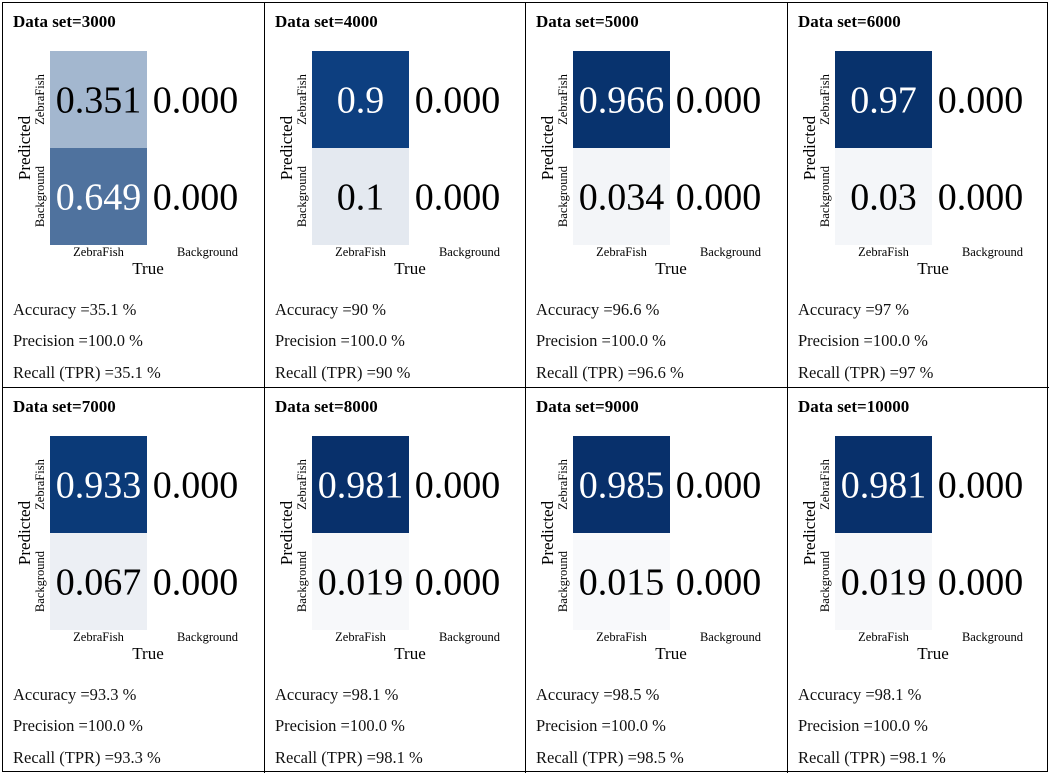 Image resolution: width=1052 pixels, height=776 pixels. I want to click on panel-title: Data set=3000, so click(64, 21).